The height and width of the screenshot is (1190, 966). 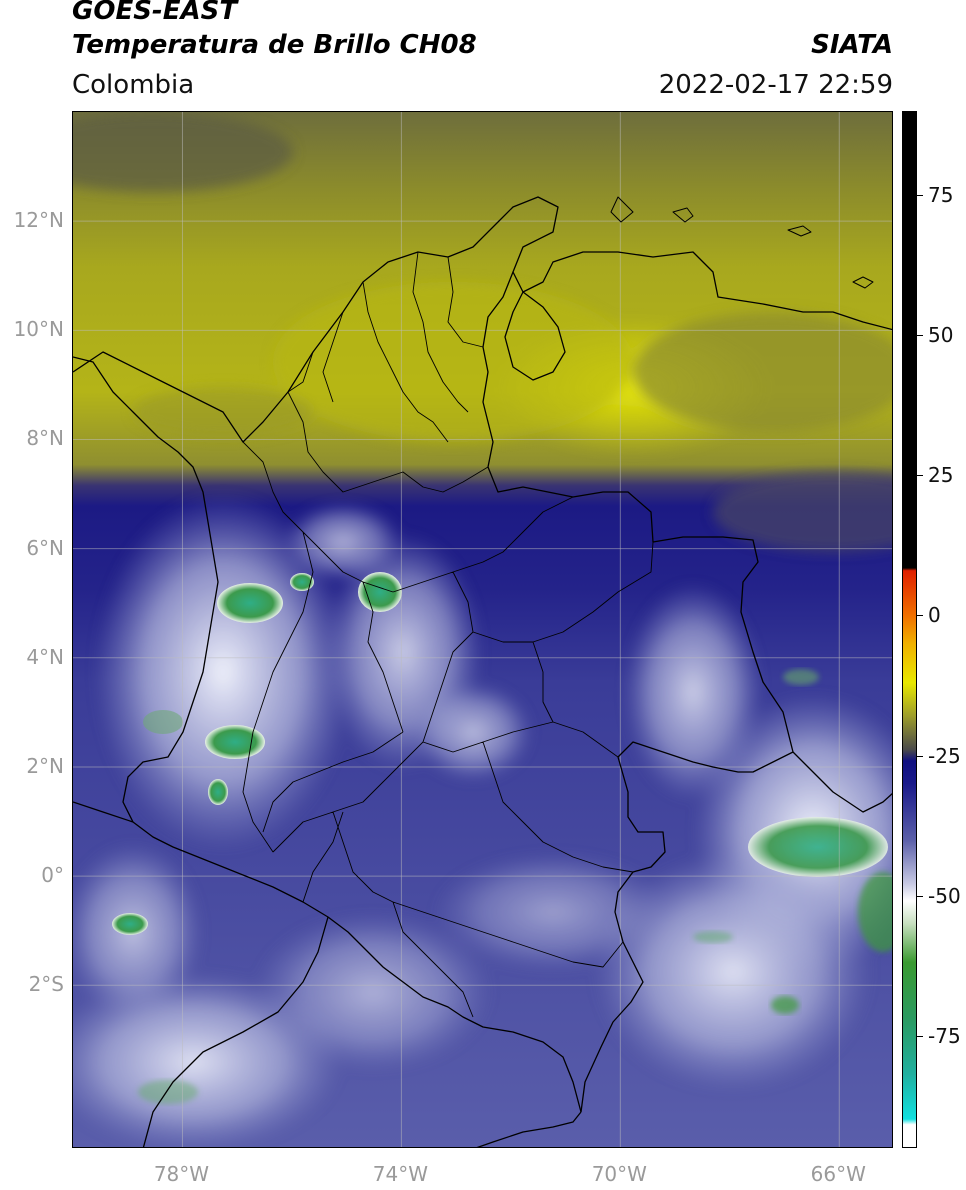 What do you see at coordinates (357, 967) in the screenshot?
I see `colombia-peru-ecuador-border` at bounding box center [357, 967].